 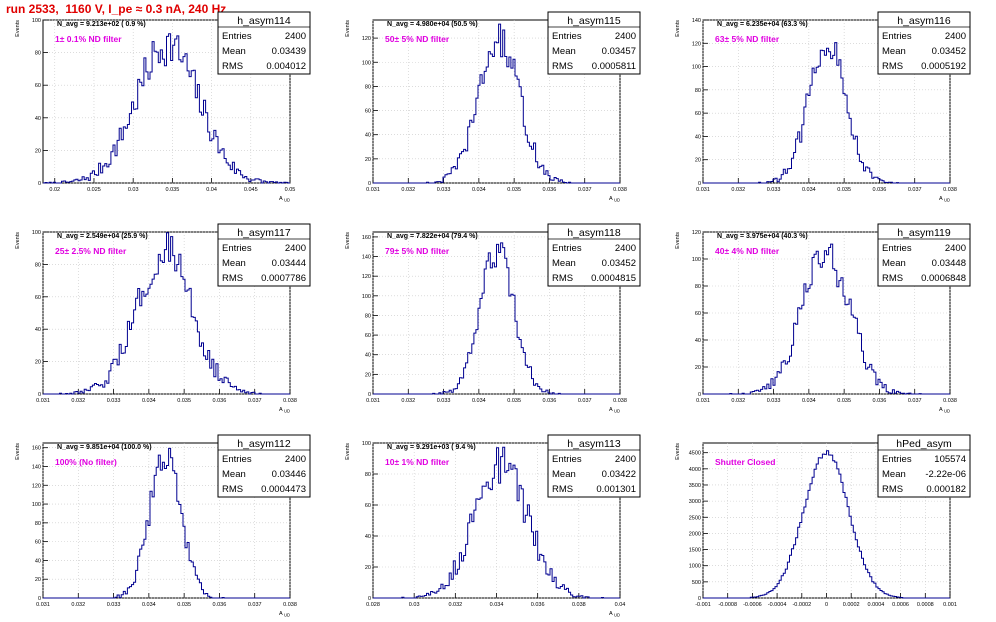 I want to click on x-tick-label: 0.02, so click(x=54, y=190).